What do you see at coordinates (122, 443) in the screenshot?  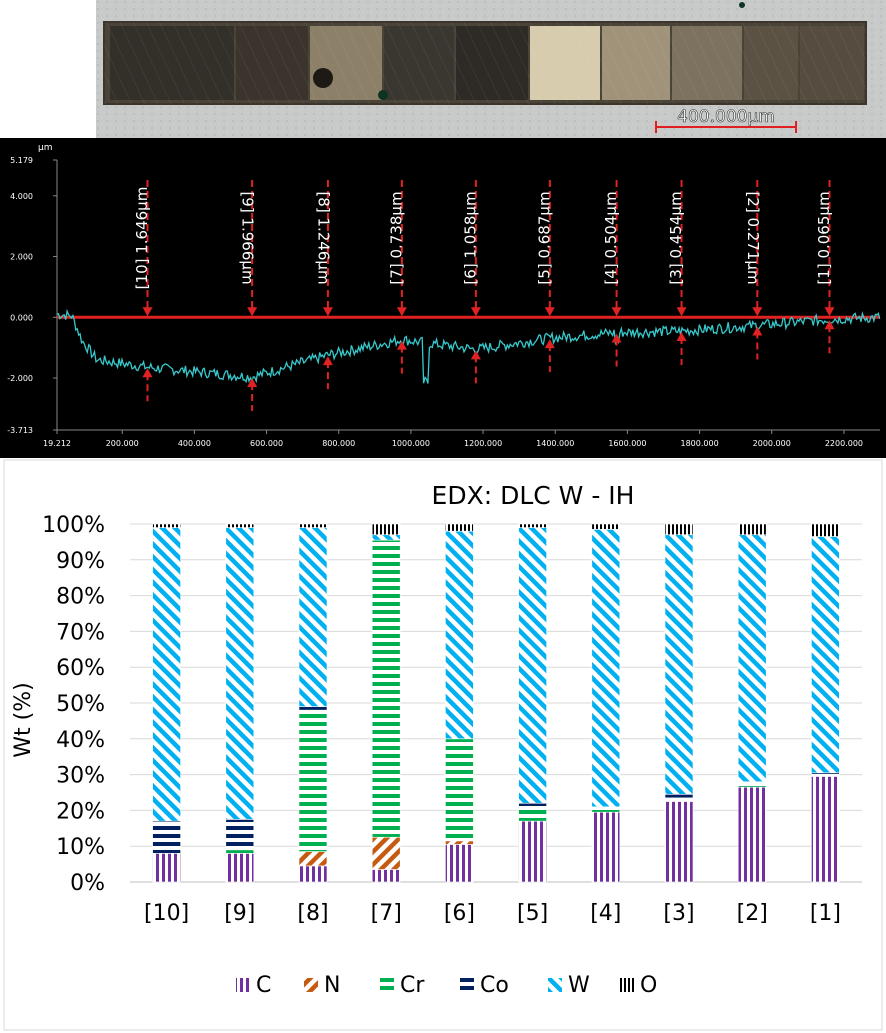 I see `profile-x-tick: 200.000` at bounding box center [122, 443].